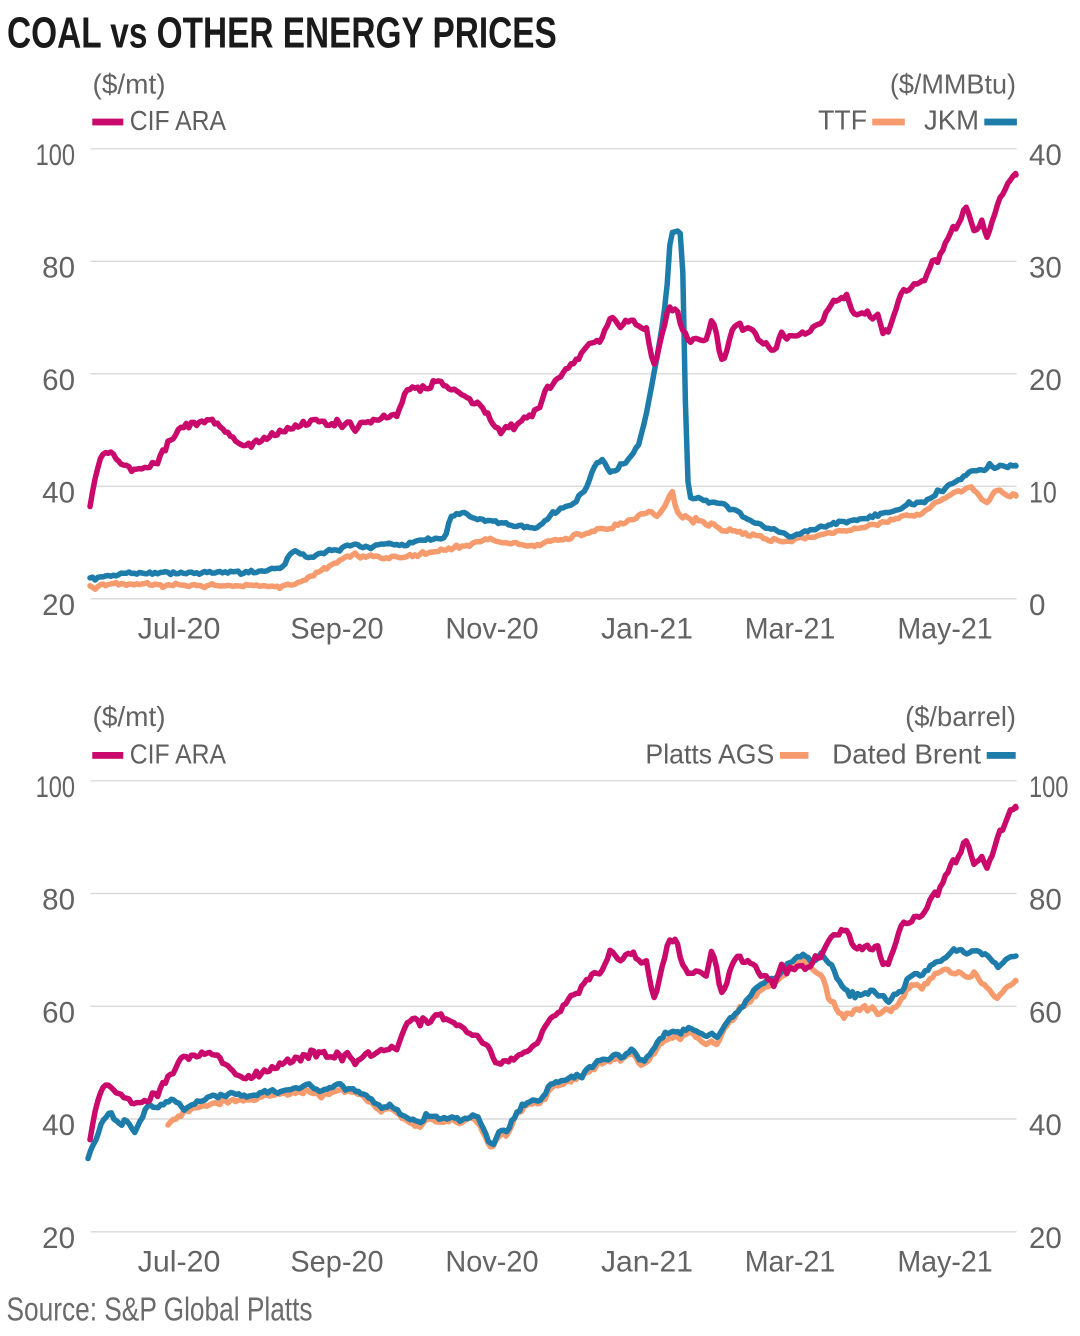 The image size is (1080, 1336). Describe the element at coordinates (960, 716) in the screenshot. I see `svg-text: ($/barrel)` at that location.